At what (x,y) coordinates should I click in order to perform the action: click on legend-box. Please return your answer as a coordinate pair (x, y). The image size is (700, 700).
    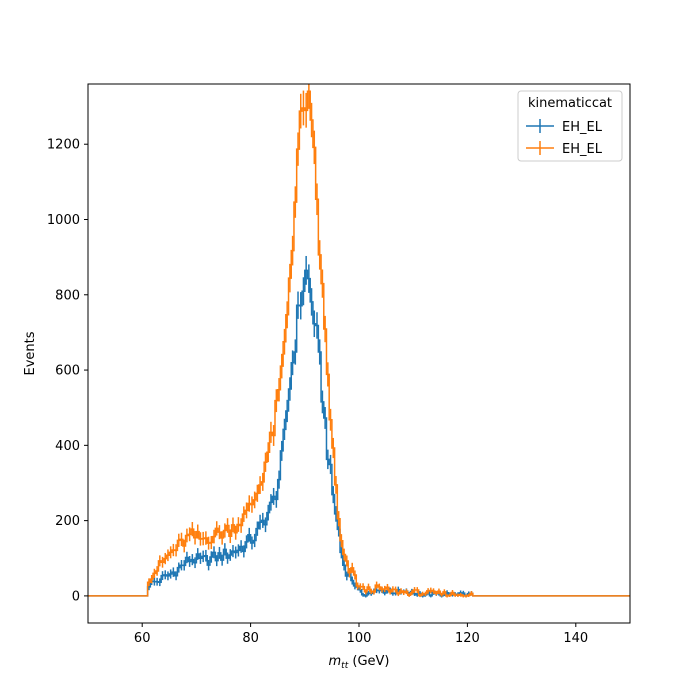
    Looking at the image, I should click on (570, 126).